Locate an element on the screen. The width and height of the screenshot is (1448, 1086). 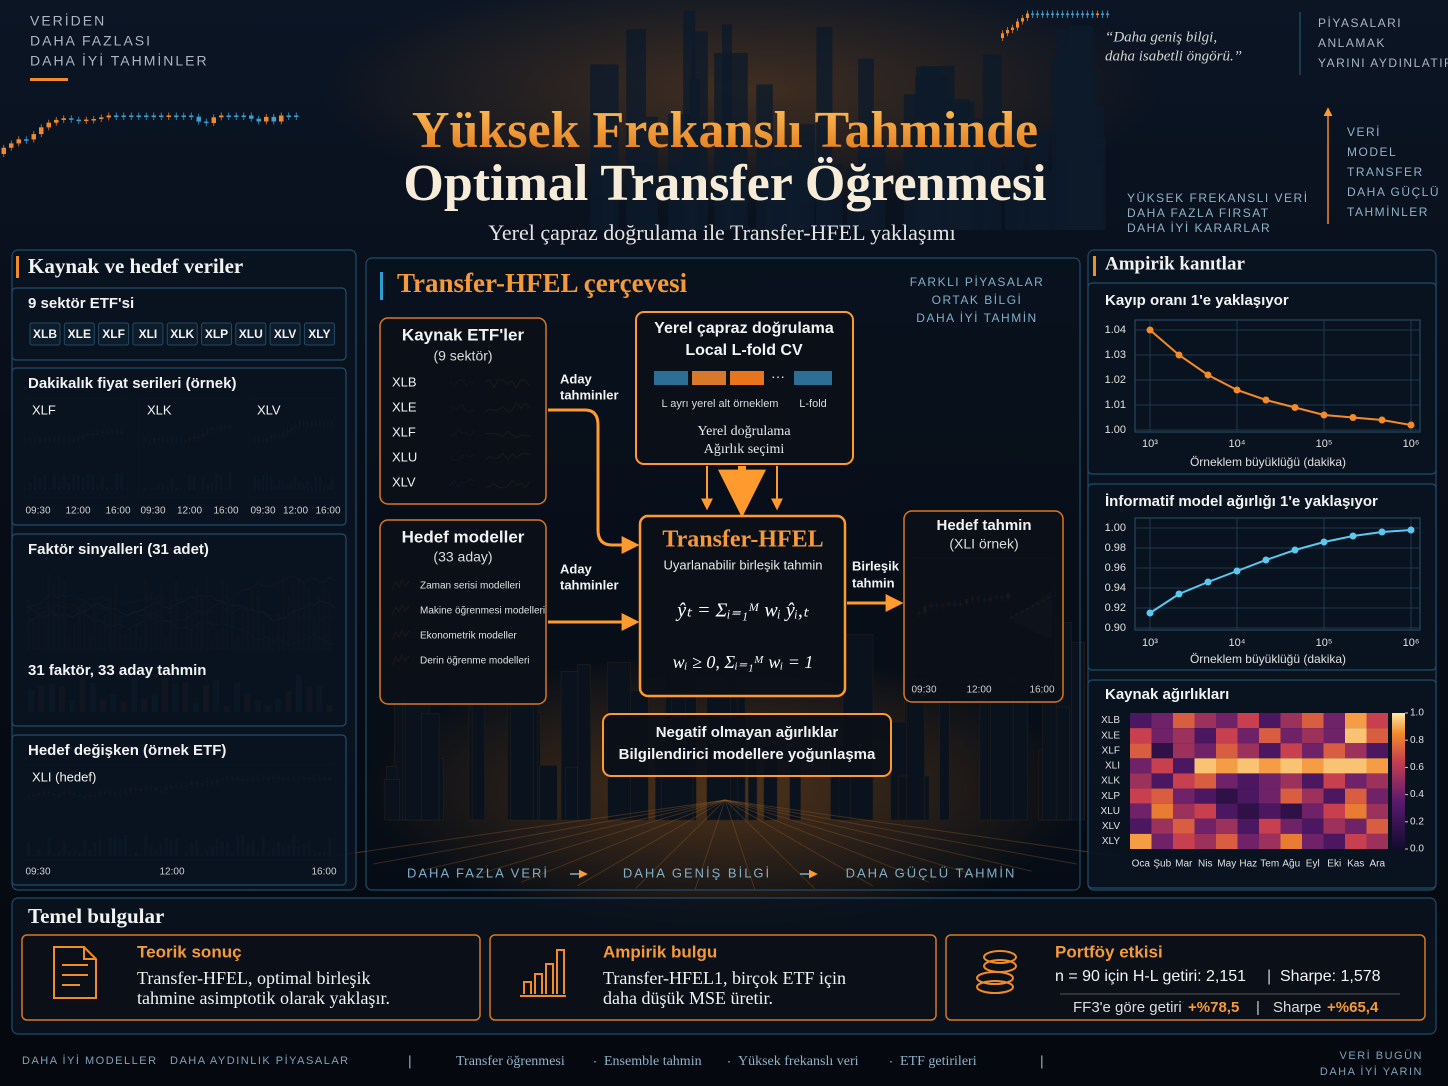
col-label: Haz is located at coordinates (1248, 864).